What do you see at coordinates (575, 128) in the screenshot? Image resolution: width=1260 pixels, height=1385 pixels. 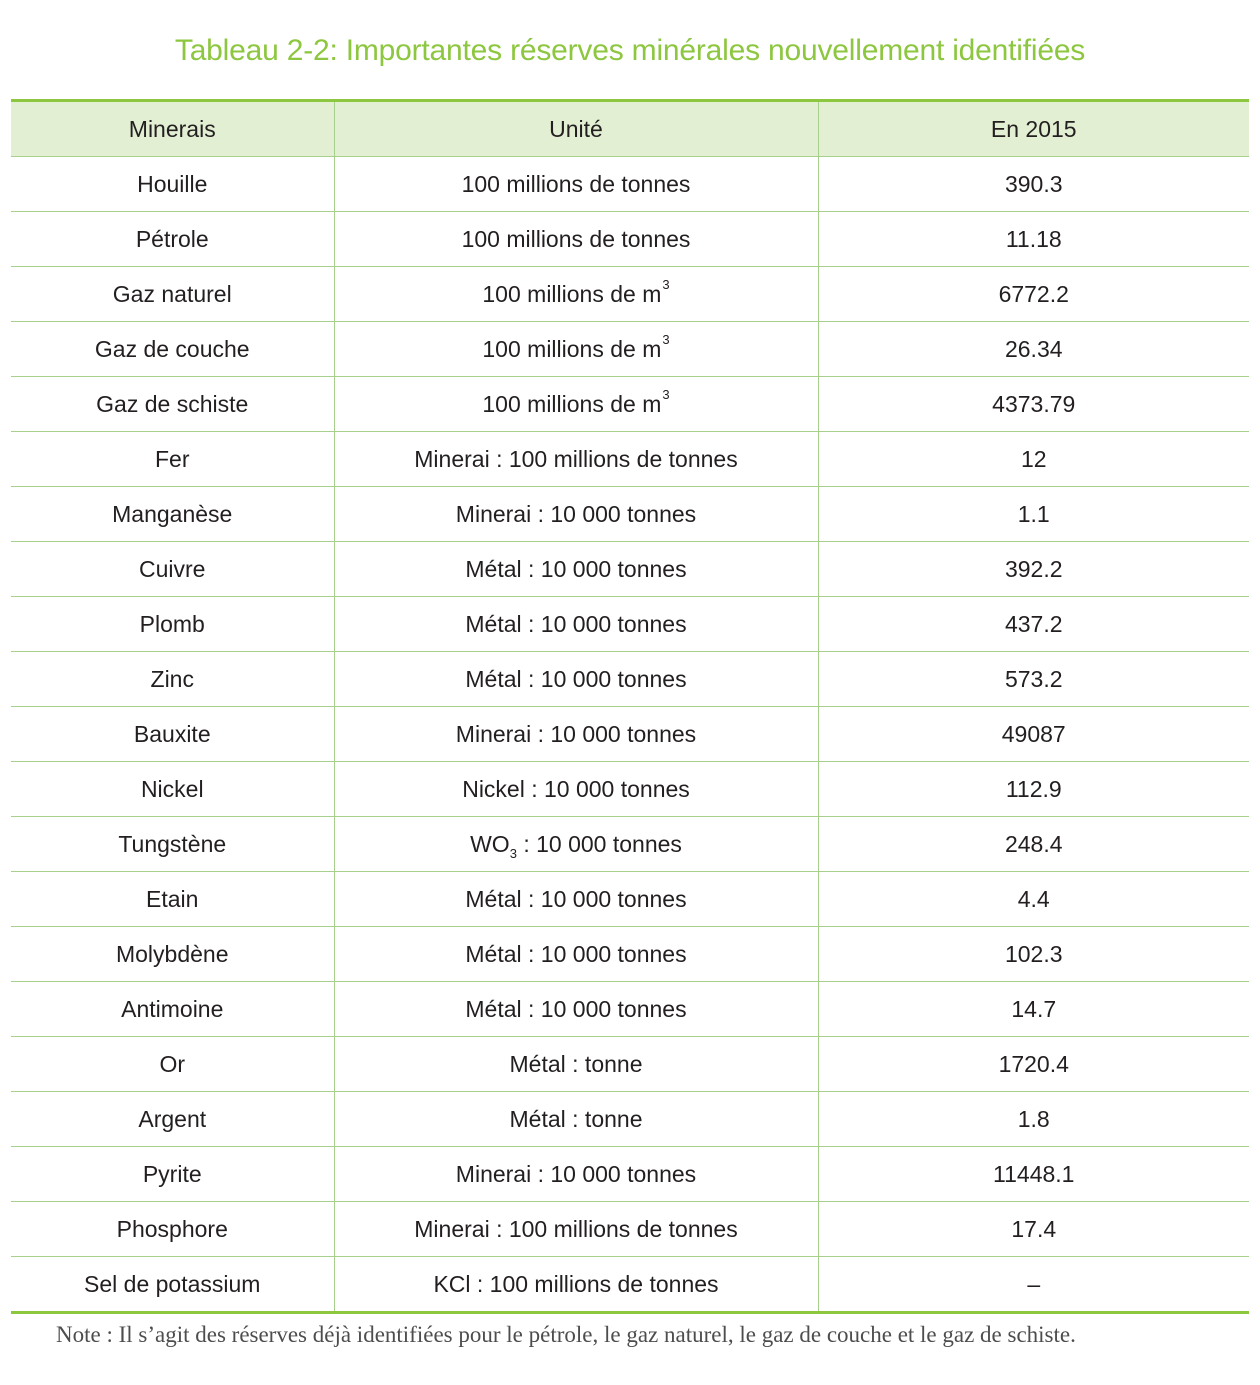 I see `column-header-unite: Unité` at bounding box center [575, 128].